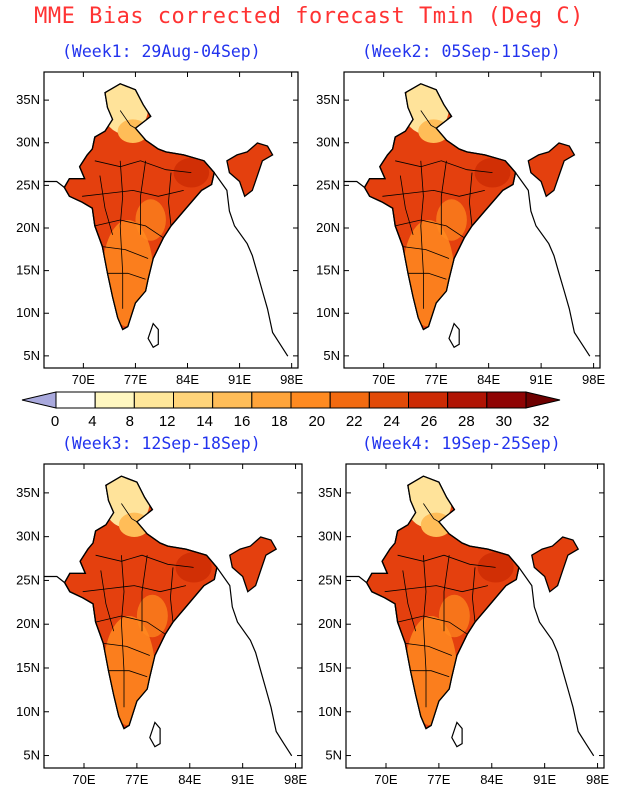  Describe the element at coordinates (461, 443) in the screenshot. I see `panel-4-subtitle: (Week4: 19Sep-25Sep)` at that location.